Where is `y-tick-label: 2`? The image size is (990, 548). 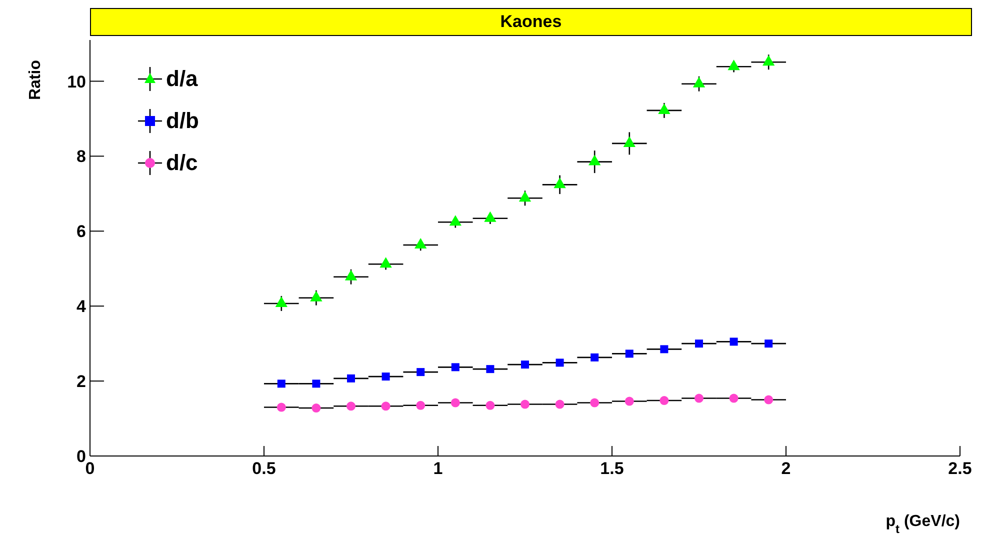 y-tick-label: 2 is located at coordinates (81, 382).